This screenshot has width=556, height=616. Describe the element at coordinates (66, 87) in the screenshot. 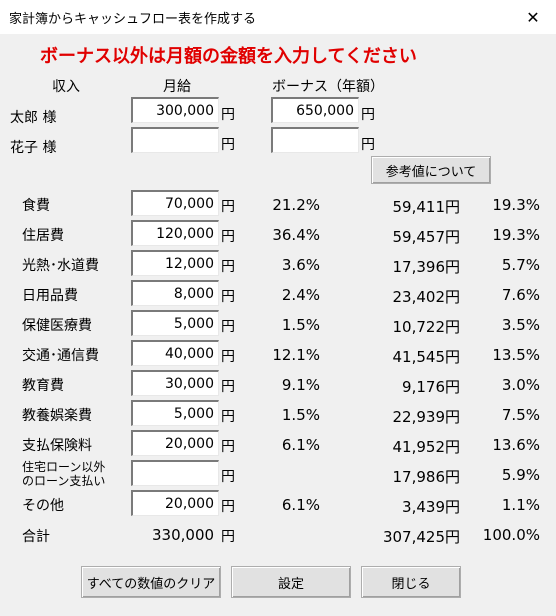

I see `header-income: 収入` at that location.